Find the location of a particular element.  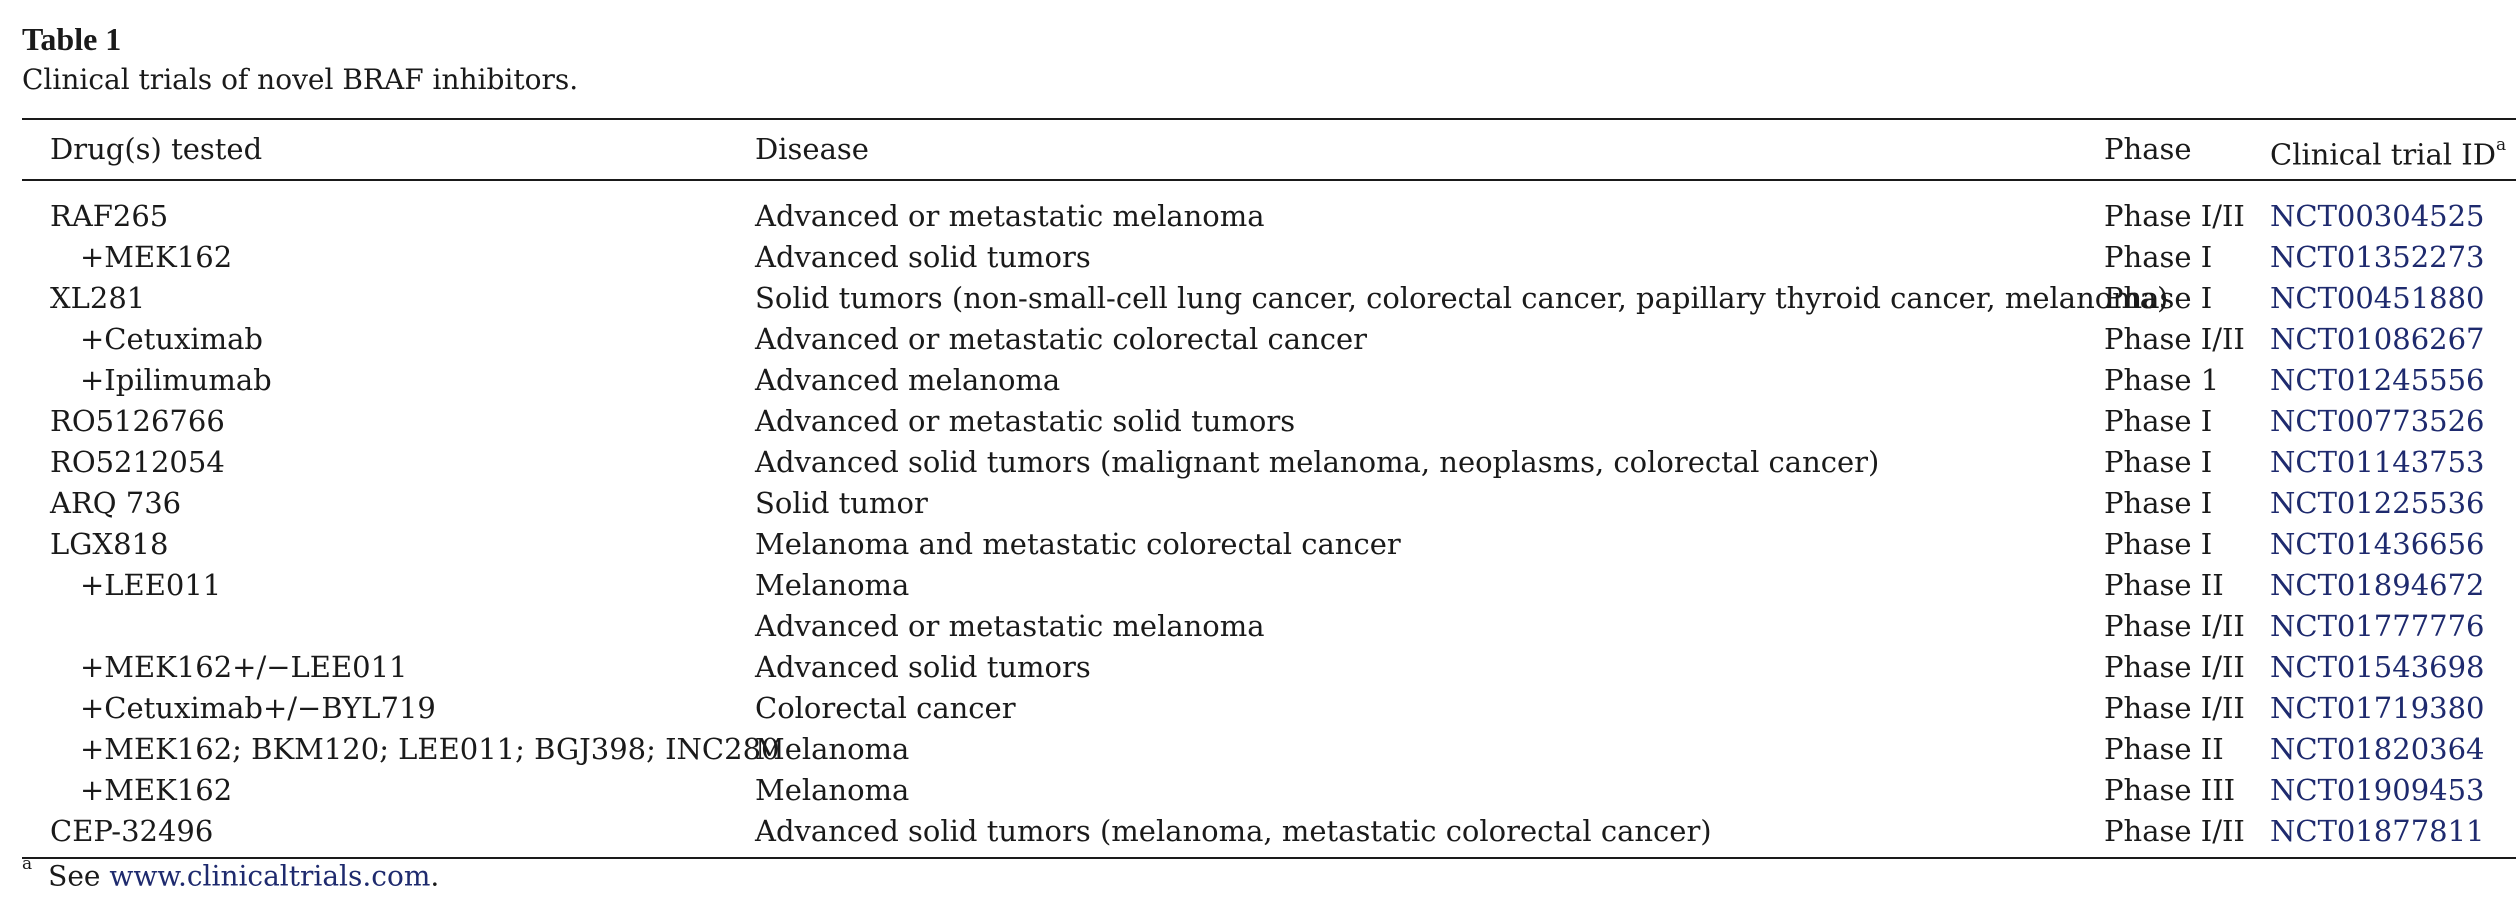

trial-id-link: NCT01143753 is located at coordinates (2377, 462).